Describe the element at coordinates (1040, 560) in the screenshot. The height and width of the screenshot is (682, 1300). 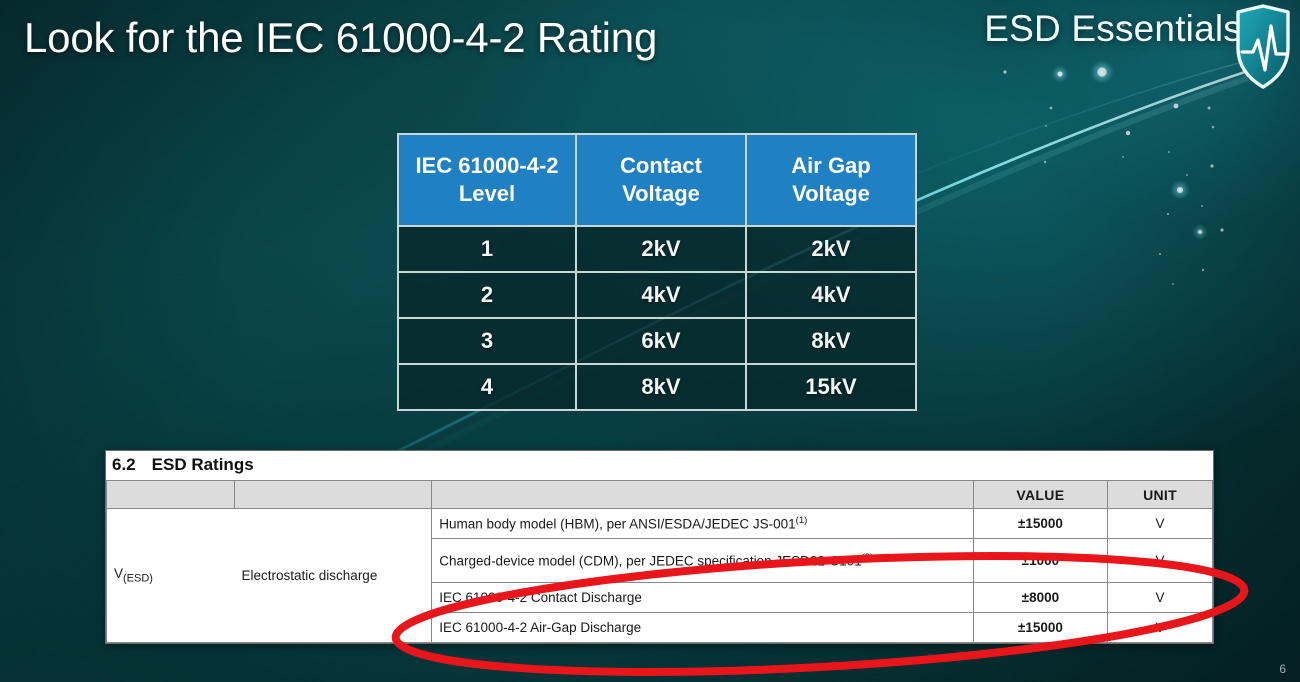
I see `value-cell: ±1000` at that location.